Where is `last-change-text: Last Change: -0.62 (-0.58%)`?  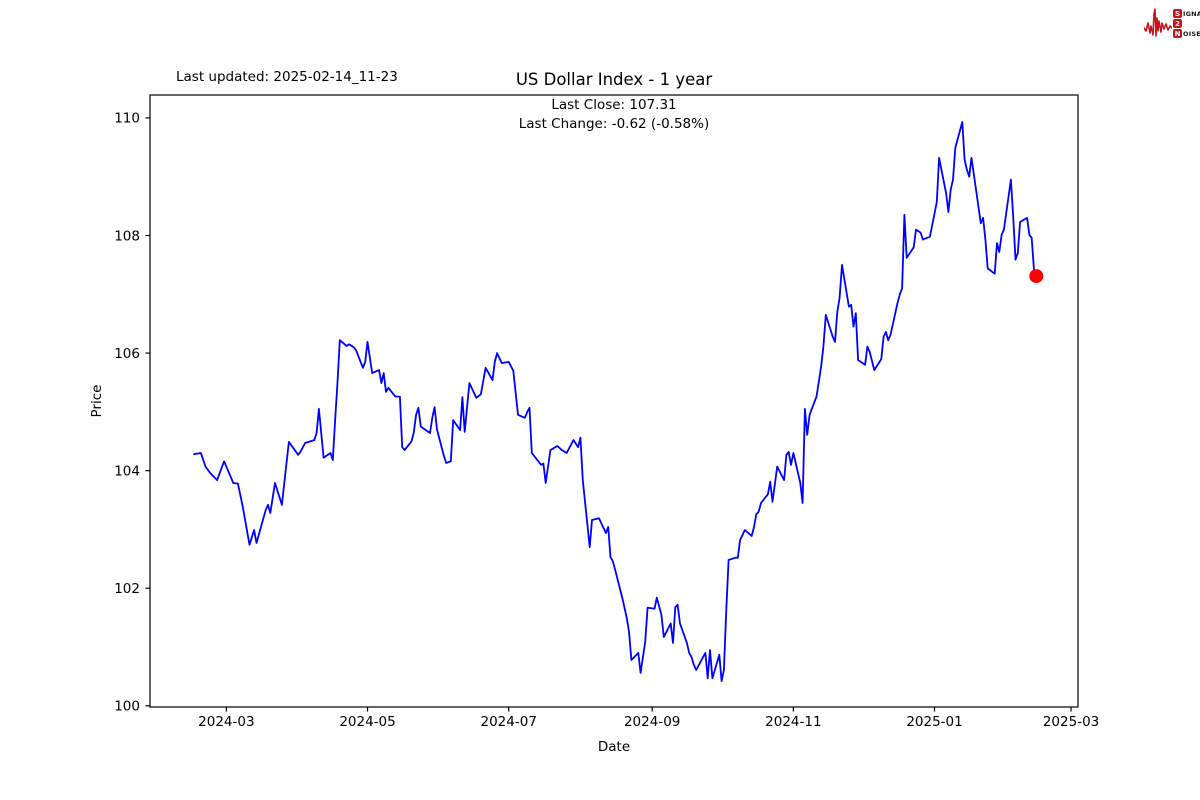
last-change-text: Last Change: -0.62 (-0.58%) is located at coordinates (614, 123).